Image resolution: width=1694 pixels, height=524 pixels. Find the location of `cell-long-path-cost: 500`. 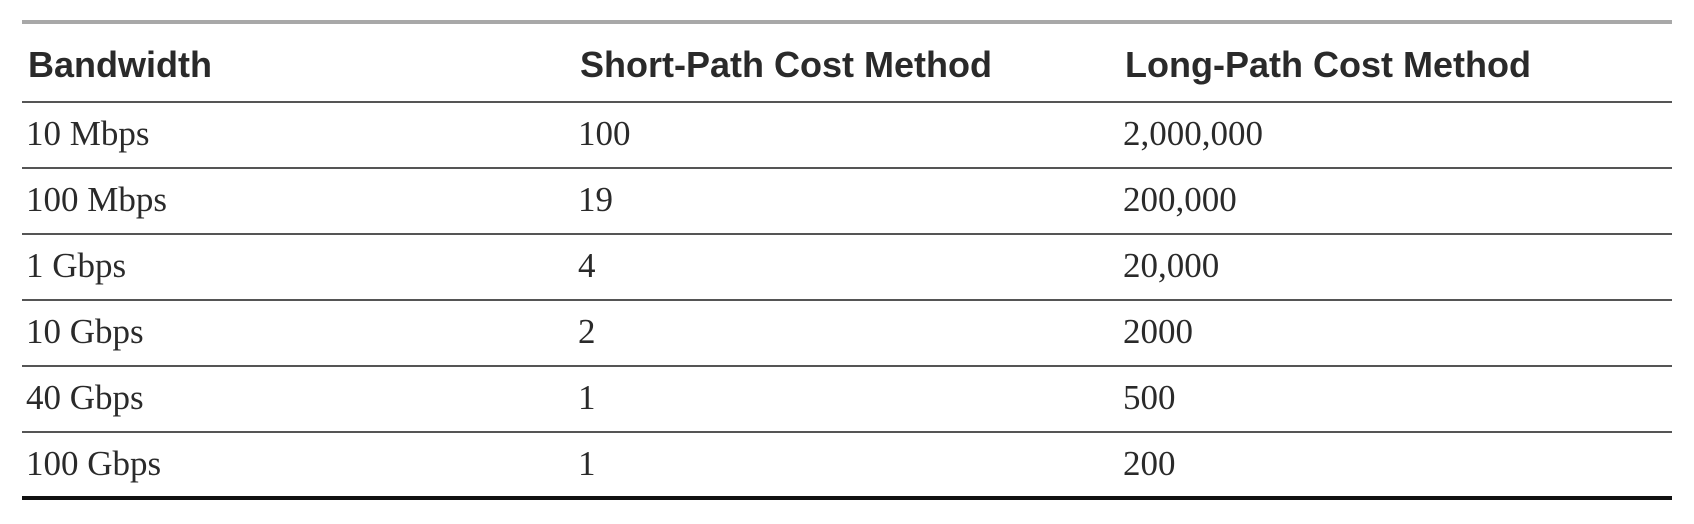

cell-long-path-cost: 500 is located at coordinates (1149, 397).